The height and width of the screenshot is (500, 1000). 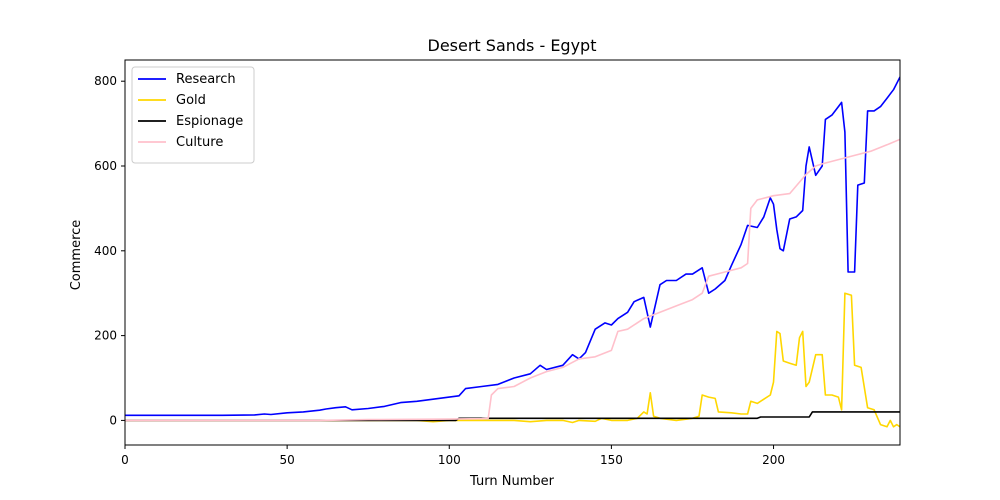 What do you see at coordinates (286, 460) in the screenshot?
I see `x-tick-label: 50` at bounding box center [286, 460].